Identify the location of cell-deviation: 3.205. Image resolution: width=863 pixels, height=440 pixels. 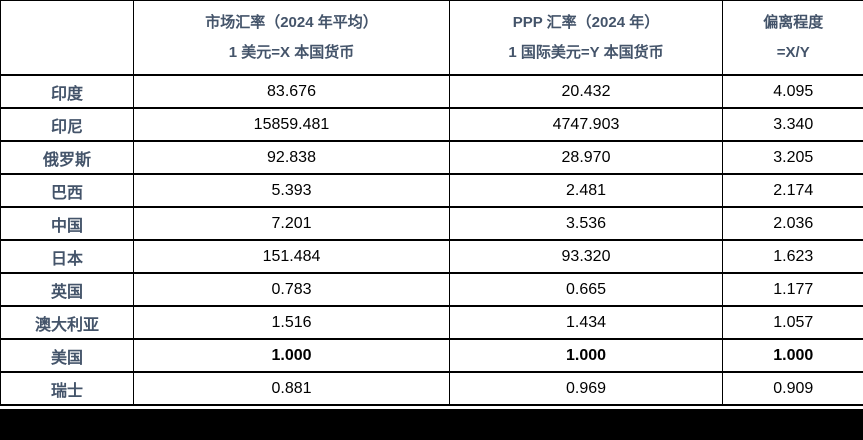
(792, 158).